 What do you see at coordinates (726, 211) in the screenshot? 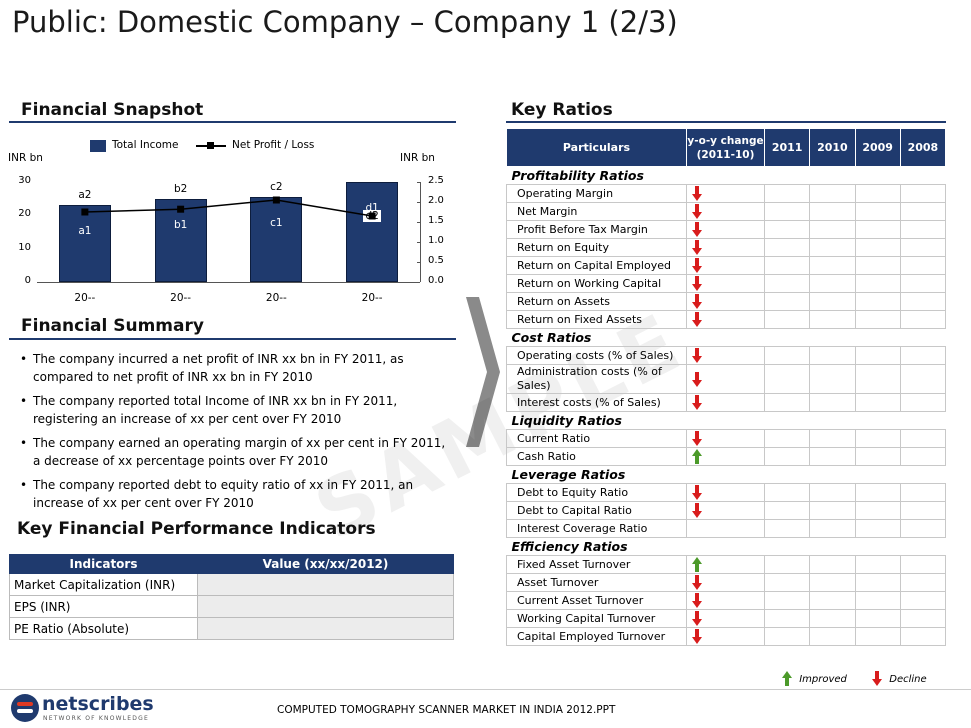
I see `table-row: Net Margin` at bounding box center [726, 211].